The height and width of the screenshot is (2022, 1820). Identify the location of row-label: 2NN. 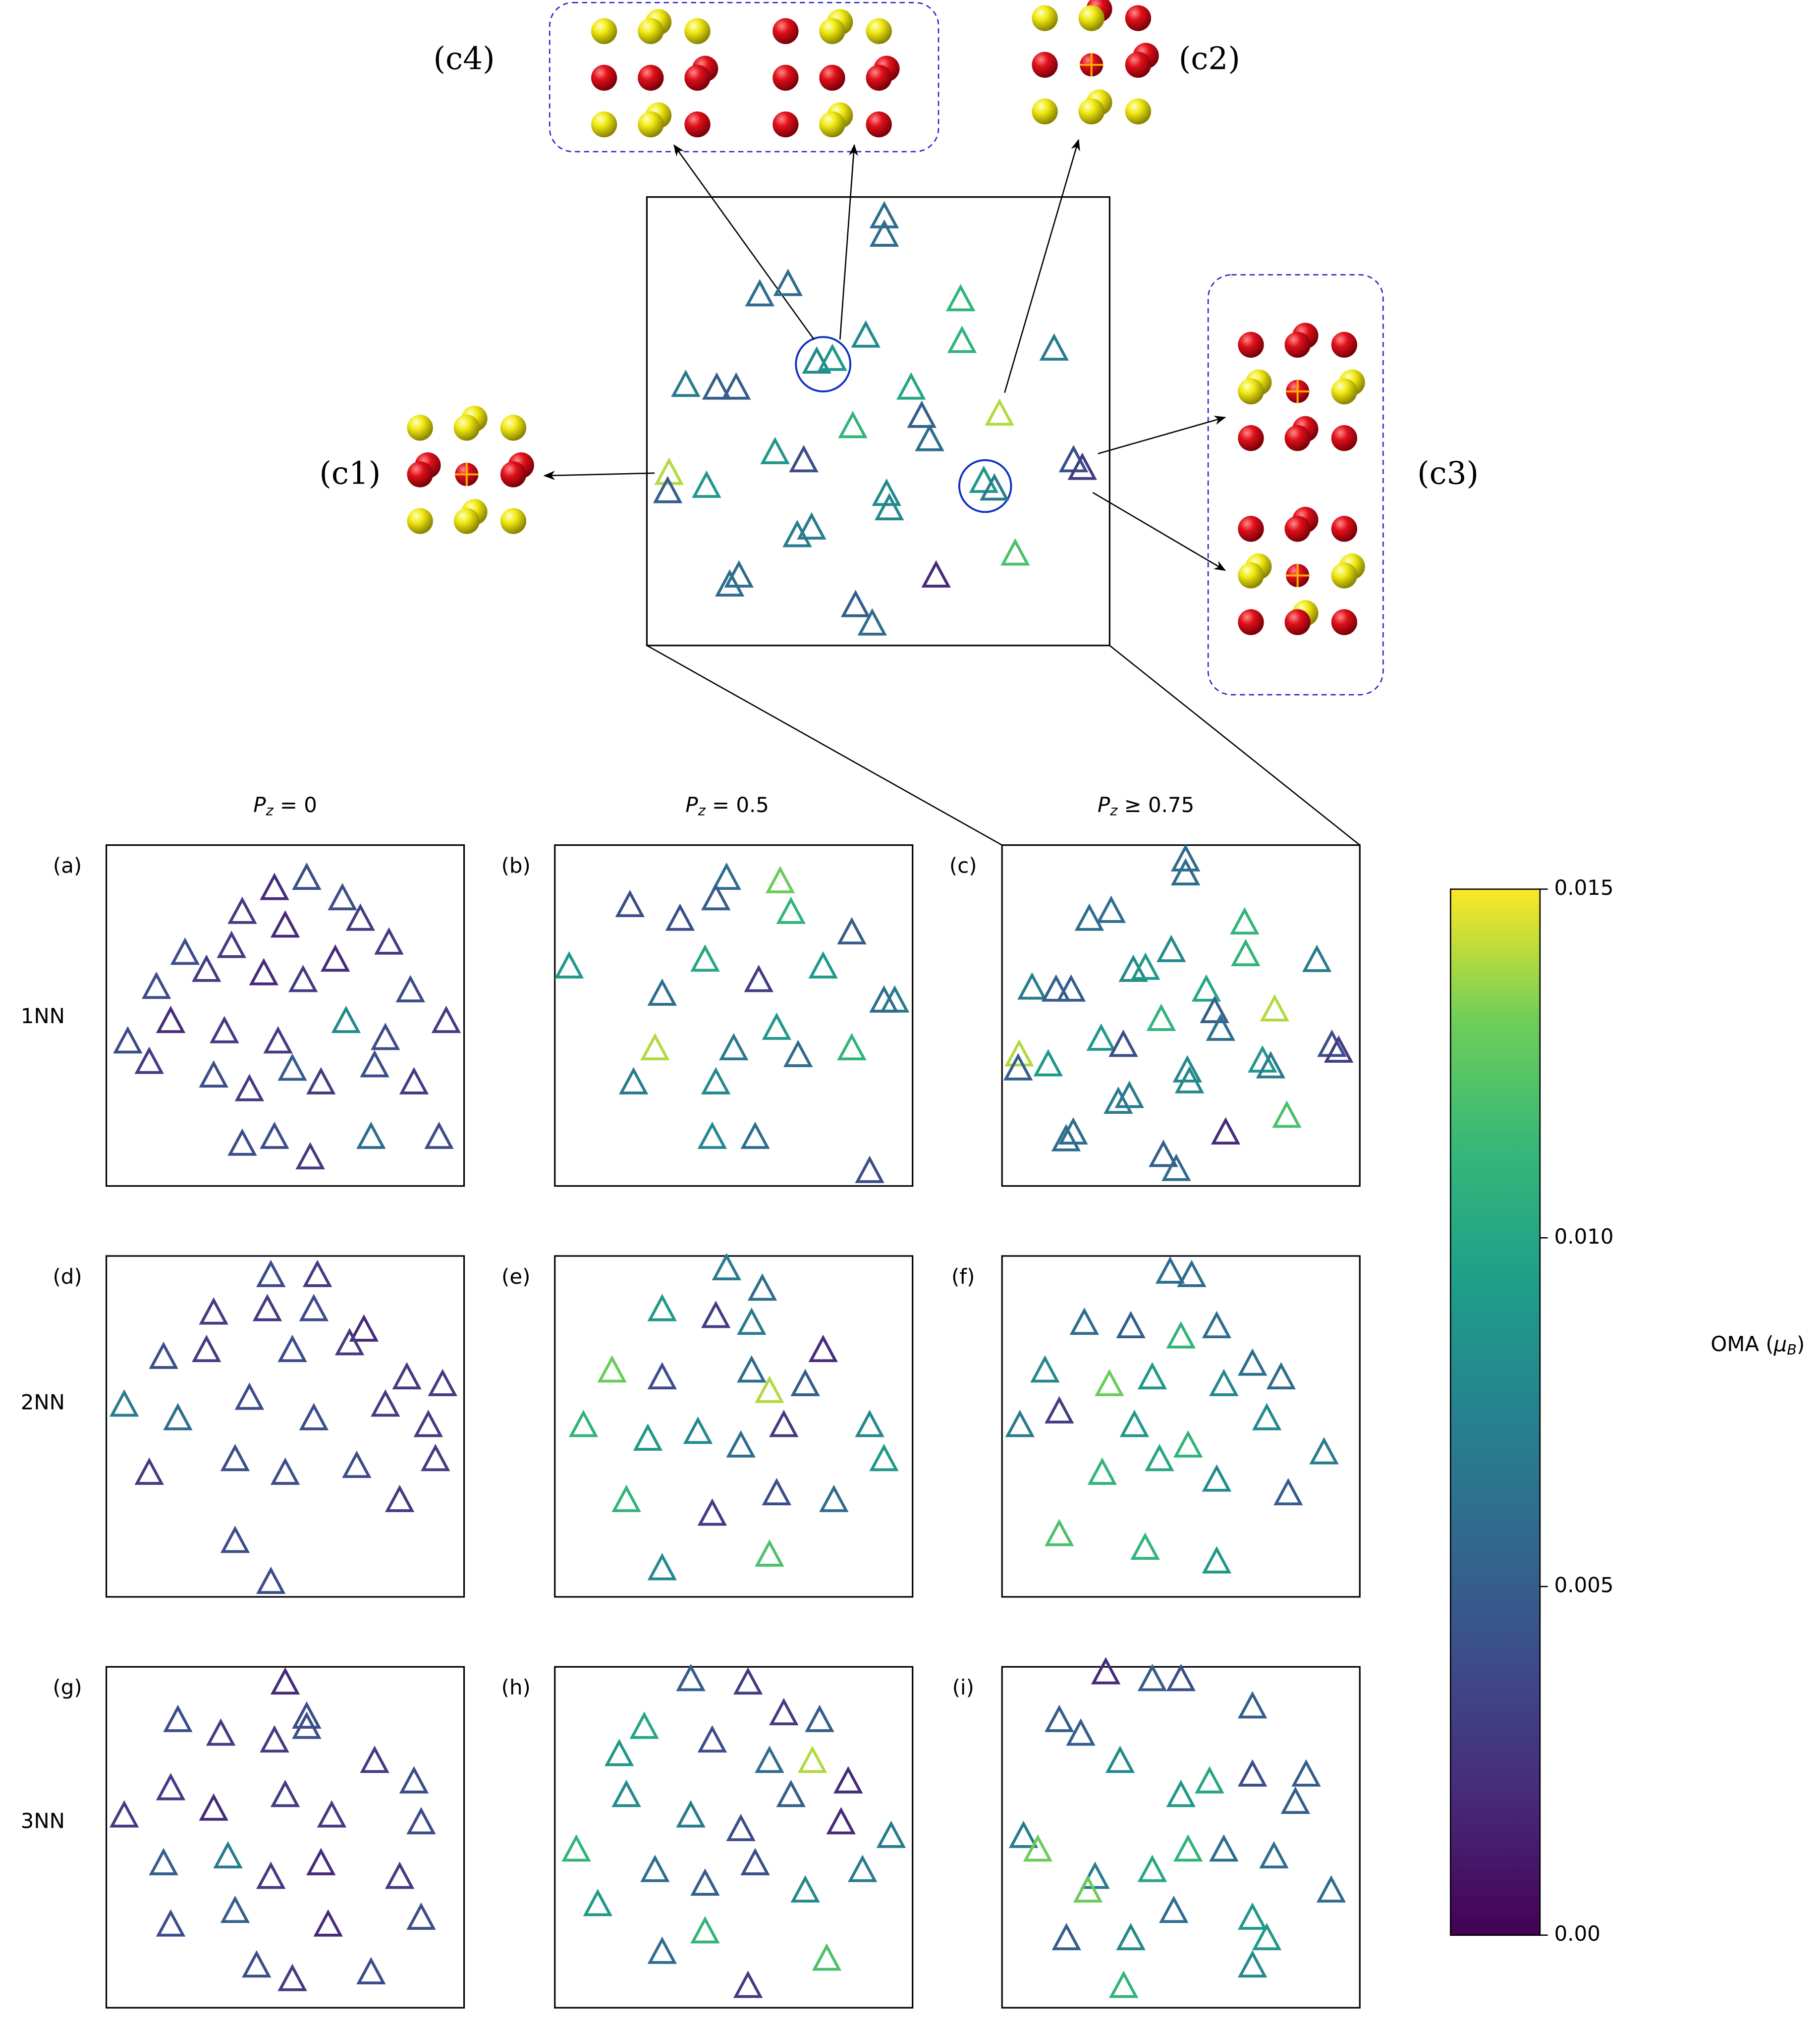
(43, 1402).